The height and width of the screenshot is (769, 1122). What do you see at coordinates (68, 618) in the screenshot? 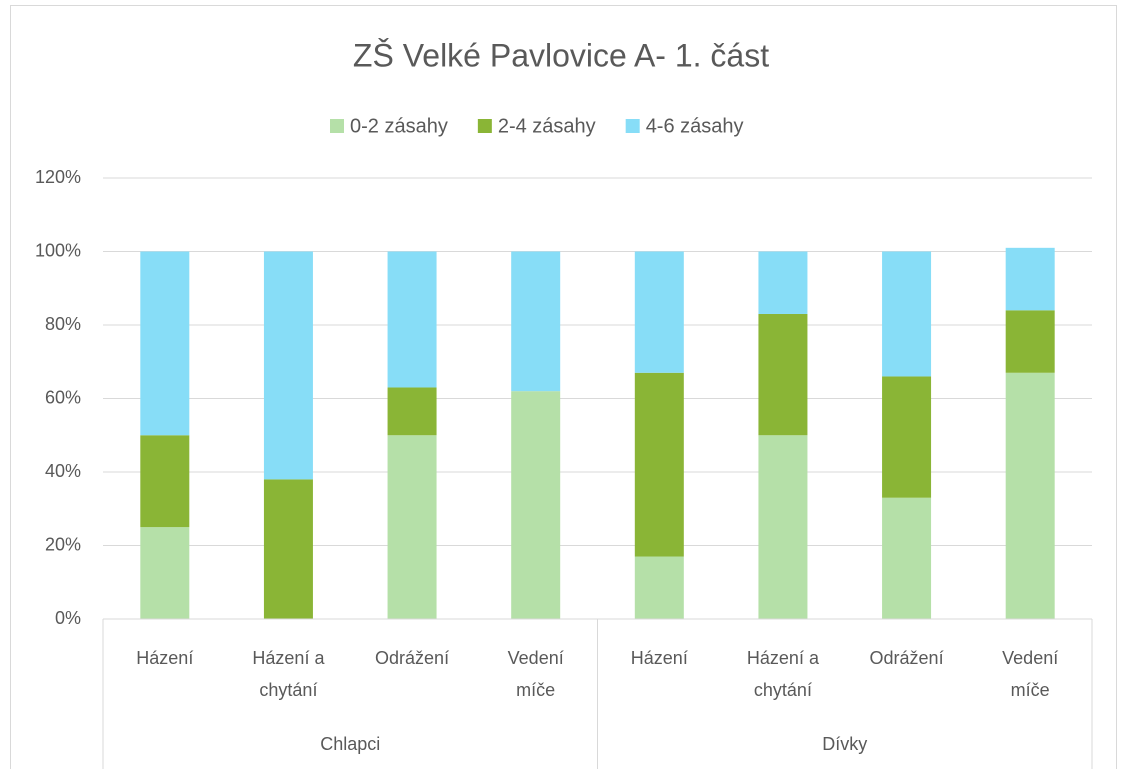
I see `y-tick-label: 0%` at bounding box center [68, 618].